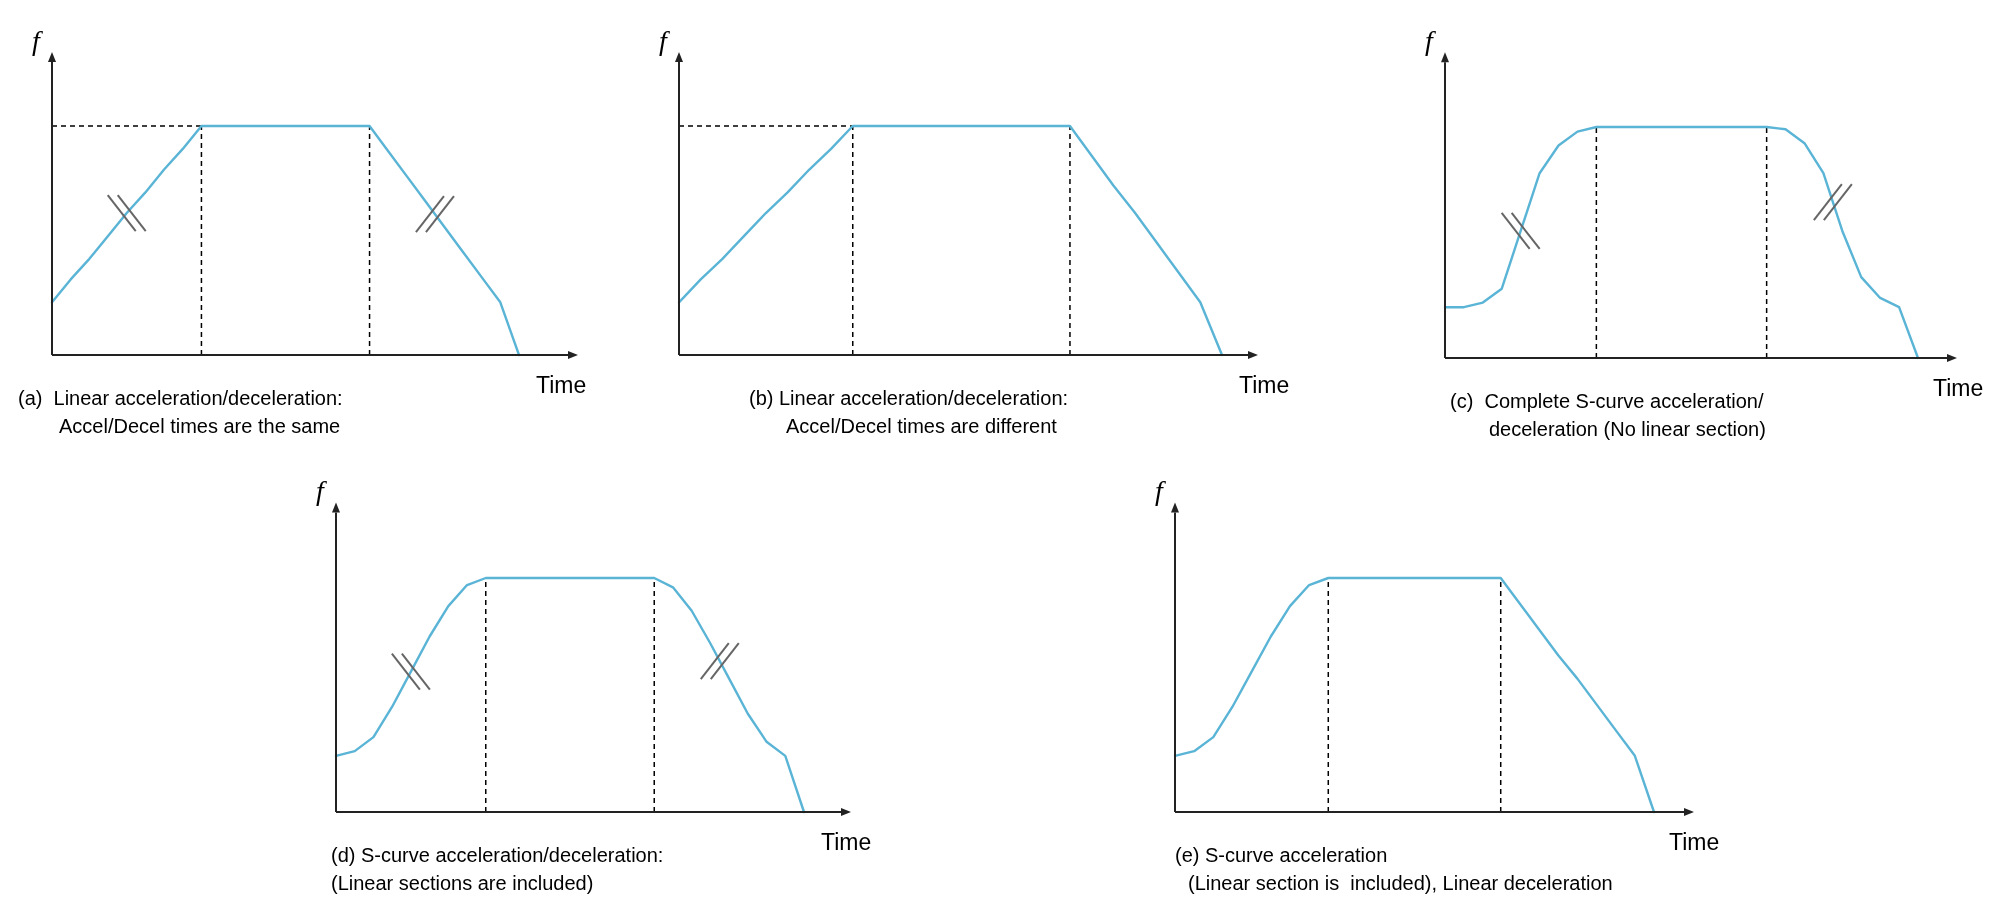  Describe the element at coordinates (1608, 415) in the screenshot. I see `text: (c) Complete S-curve acceleration/ deceleration (No linear section)` at that location.